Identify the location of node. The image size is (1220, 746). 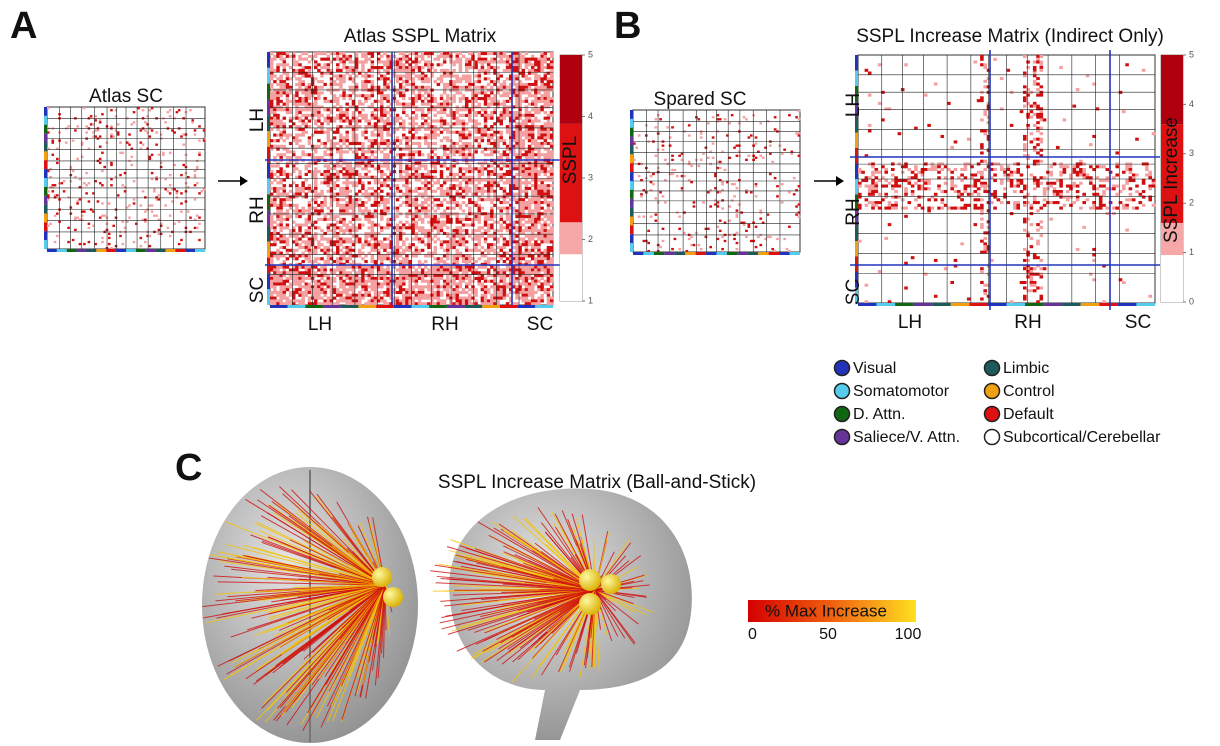
(590, 604).